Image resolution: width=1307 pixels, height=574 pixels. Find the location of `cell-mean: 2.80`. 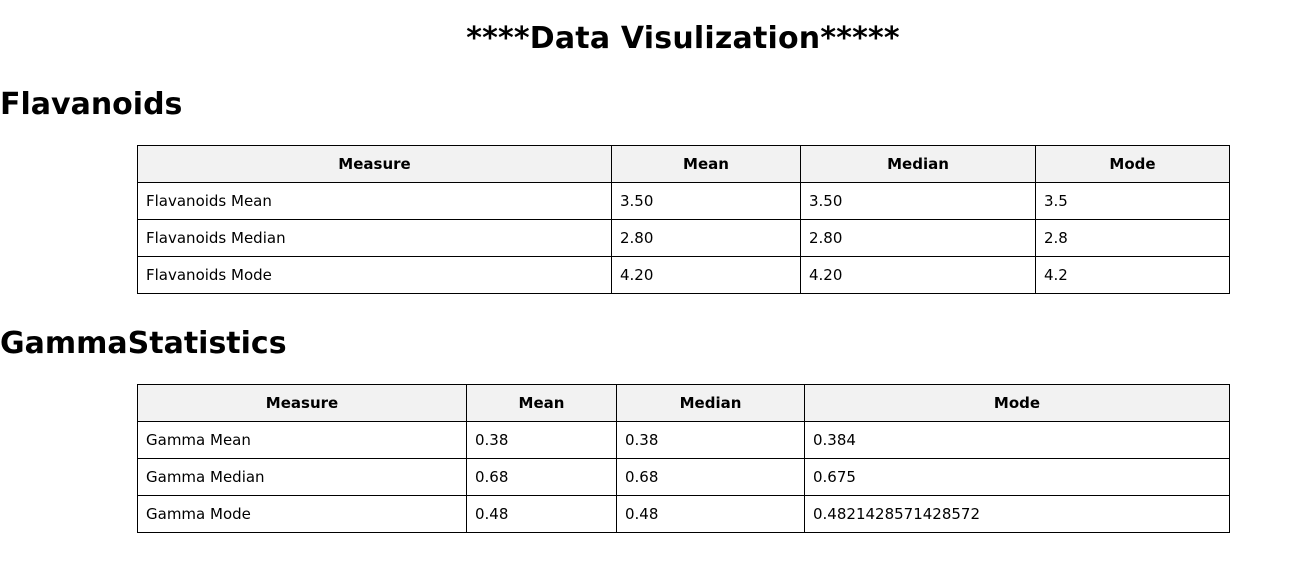

cell-mean: 2.80 is located at coordinates (706, 238).